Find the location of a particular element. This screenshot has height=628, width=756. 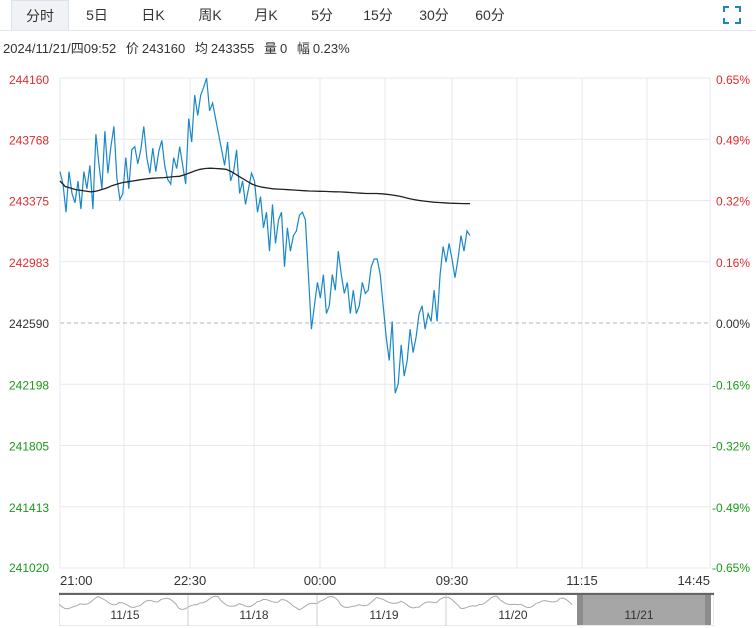

tab-30min: 30分 is located at coordinates (434, 15).